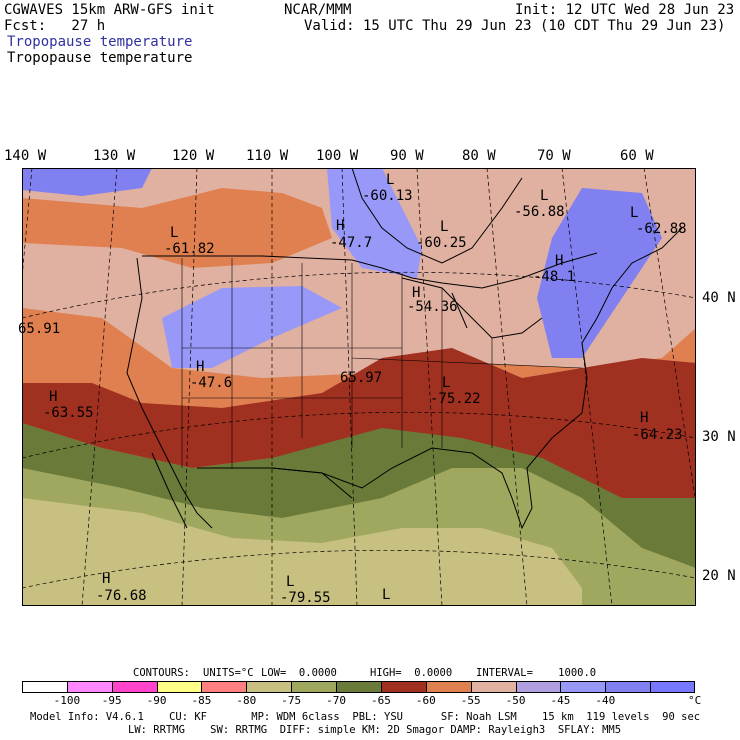 This screenshot has width=740, height=740. I want to click on map-label-value: -62.88, so click(661, 229).